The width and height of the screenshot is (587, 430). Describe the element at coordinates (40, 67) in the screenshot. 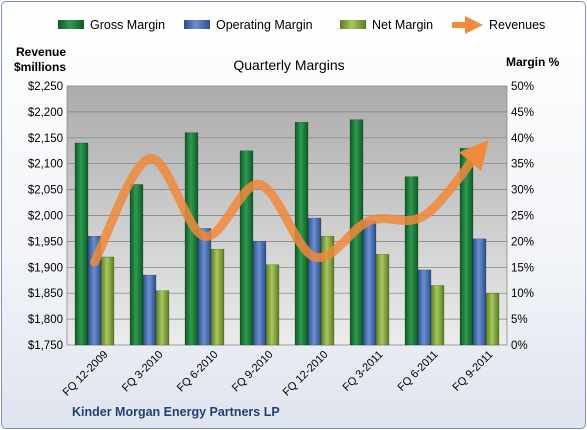

I see `left-axis-title-line2: $millions` at that location.